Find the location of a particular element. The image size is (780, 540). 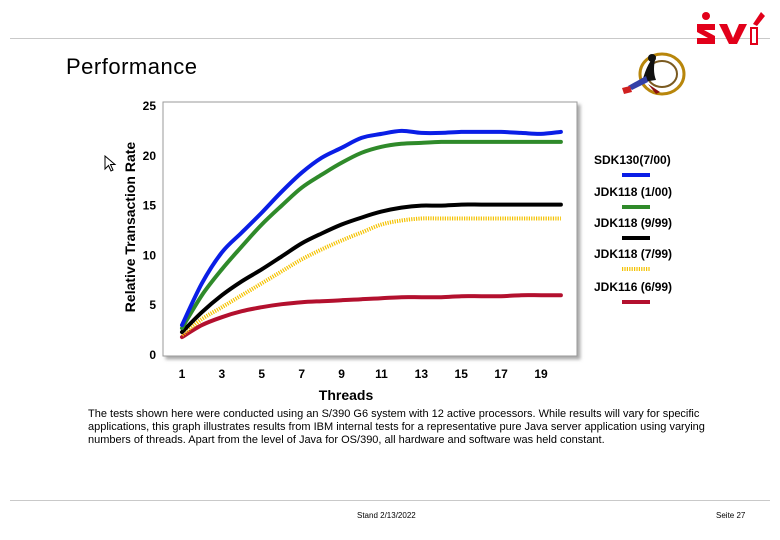

x-tick-label: 1 is located at coordinates (182, 374).